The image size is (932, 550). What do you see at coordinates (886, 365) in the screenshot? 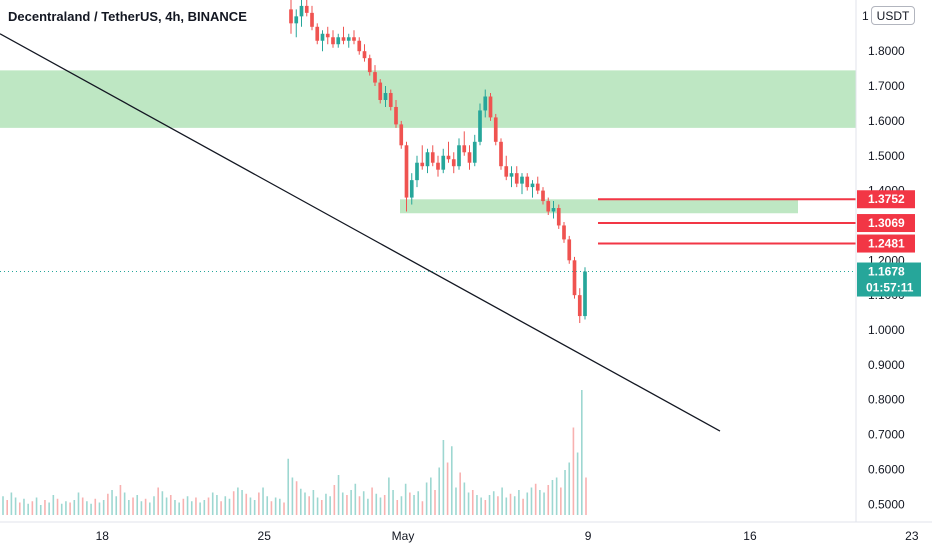
I see `y-tick-label: 0.9000` at bounding box center [886, 365].